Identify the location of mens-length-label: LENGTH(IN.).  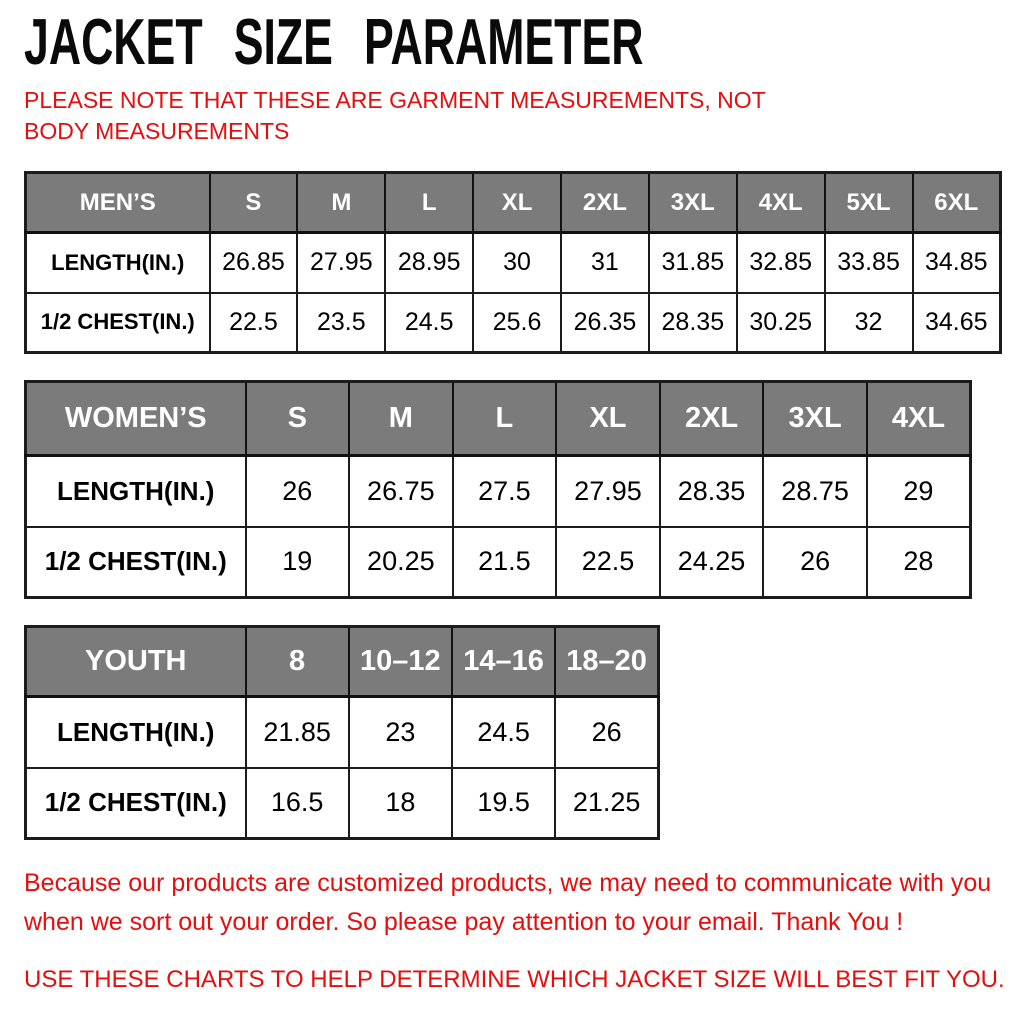
(117, 262).